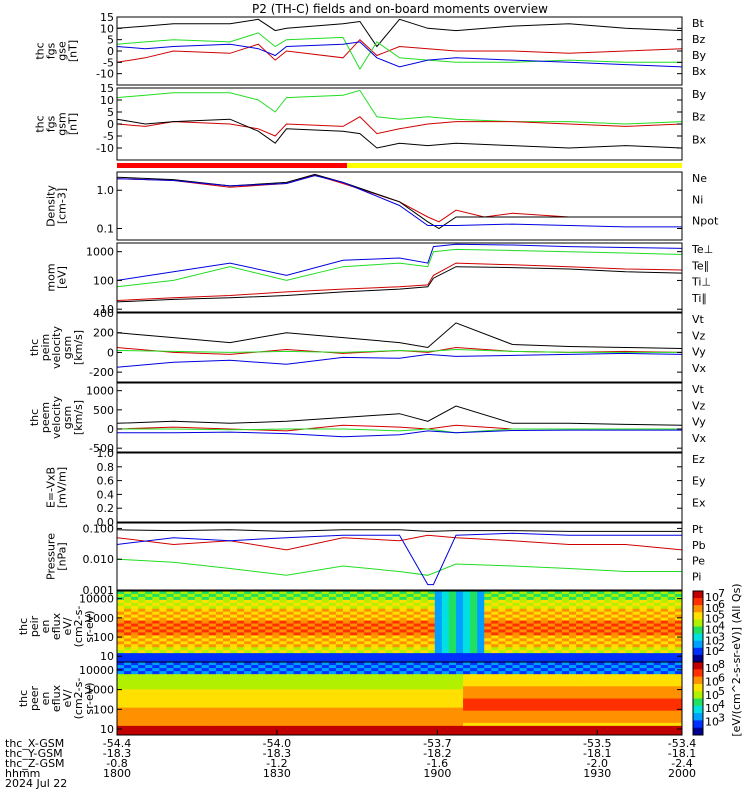 Image resolution: width=750 pixels, height=800 pixels. I want to click on time-axis-row-label: thc_X-GSM, so click(34, 743).